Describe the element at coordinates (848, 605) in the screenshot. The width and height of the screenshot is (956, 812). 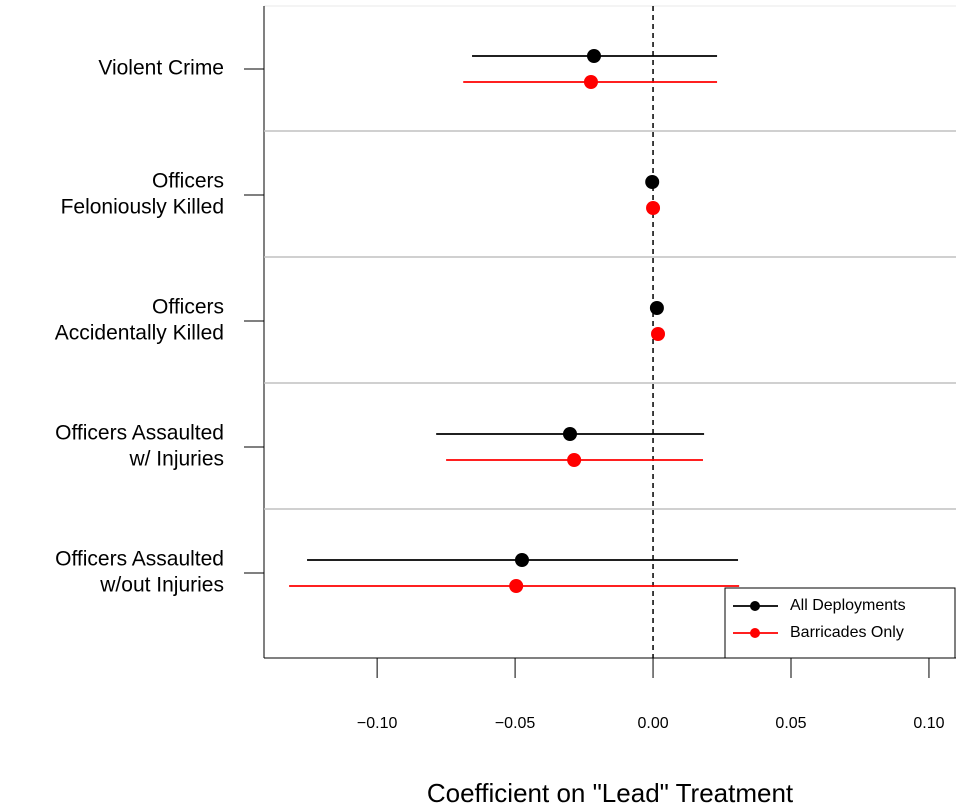
I see `legend-label: All Deployments` at that location.